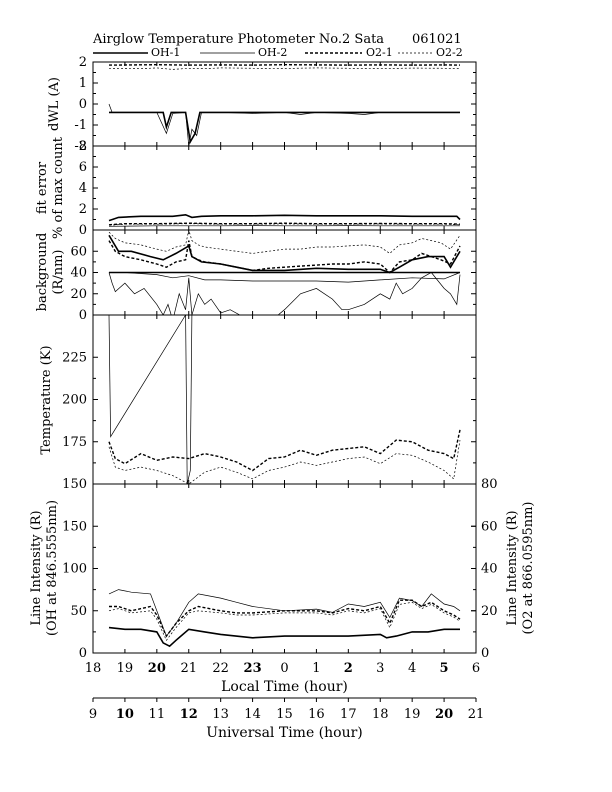  Describe the element at coordinates (93, 714) in the screenshot. I see `ut-tick-label: 9` at that location.